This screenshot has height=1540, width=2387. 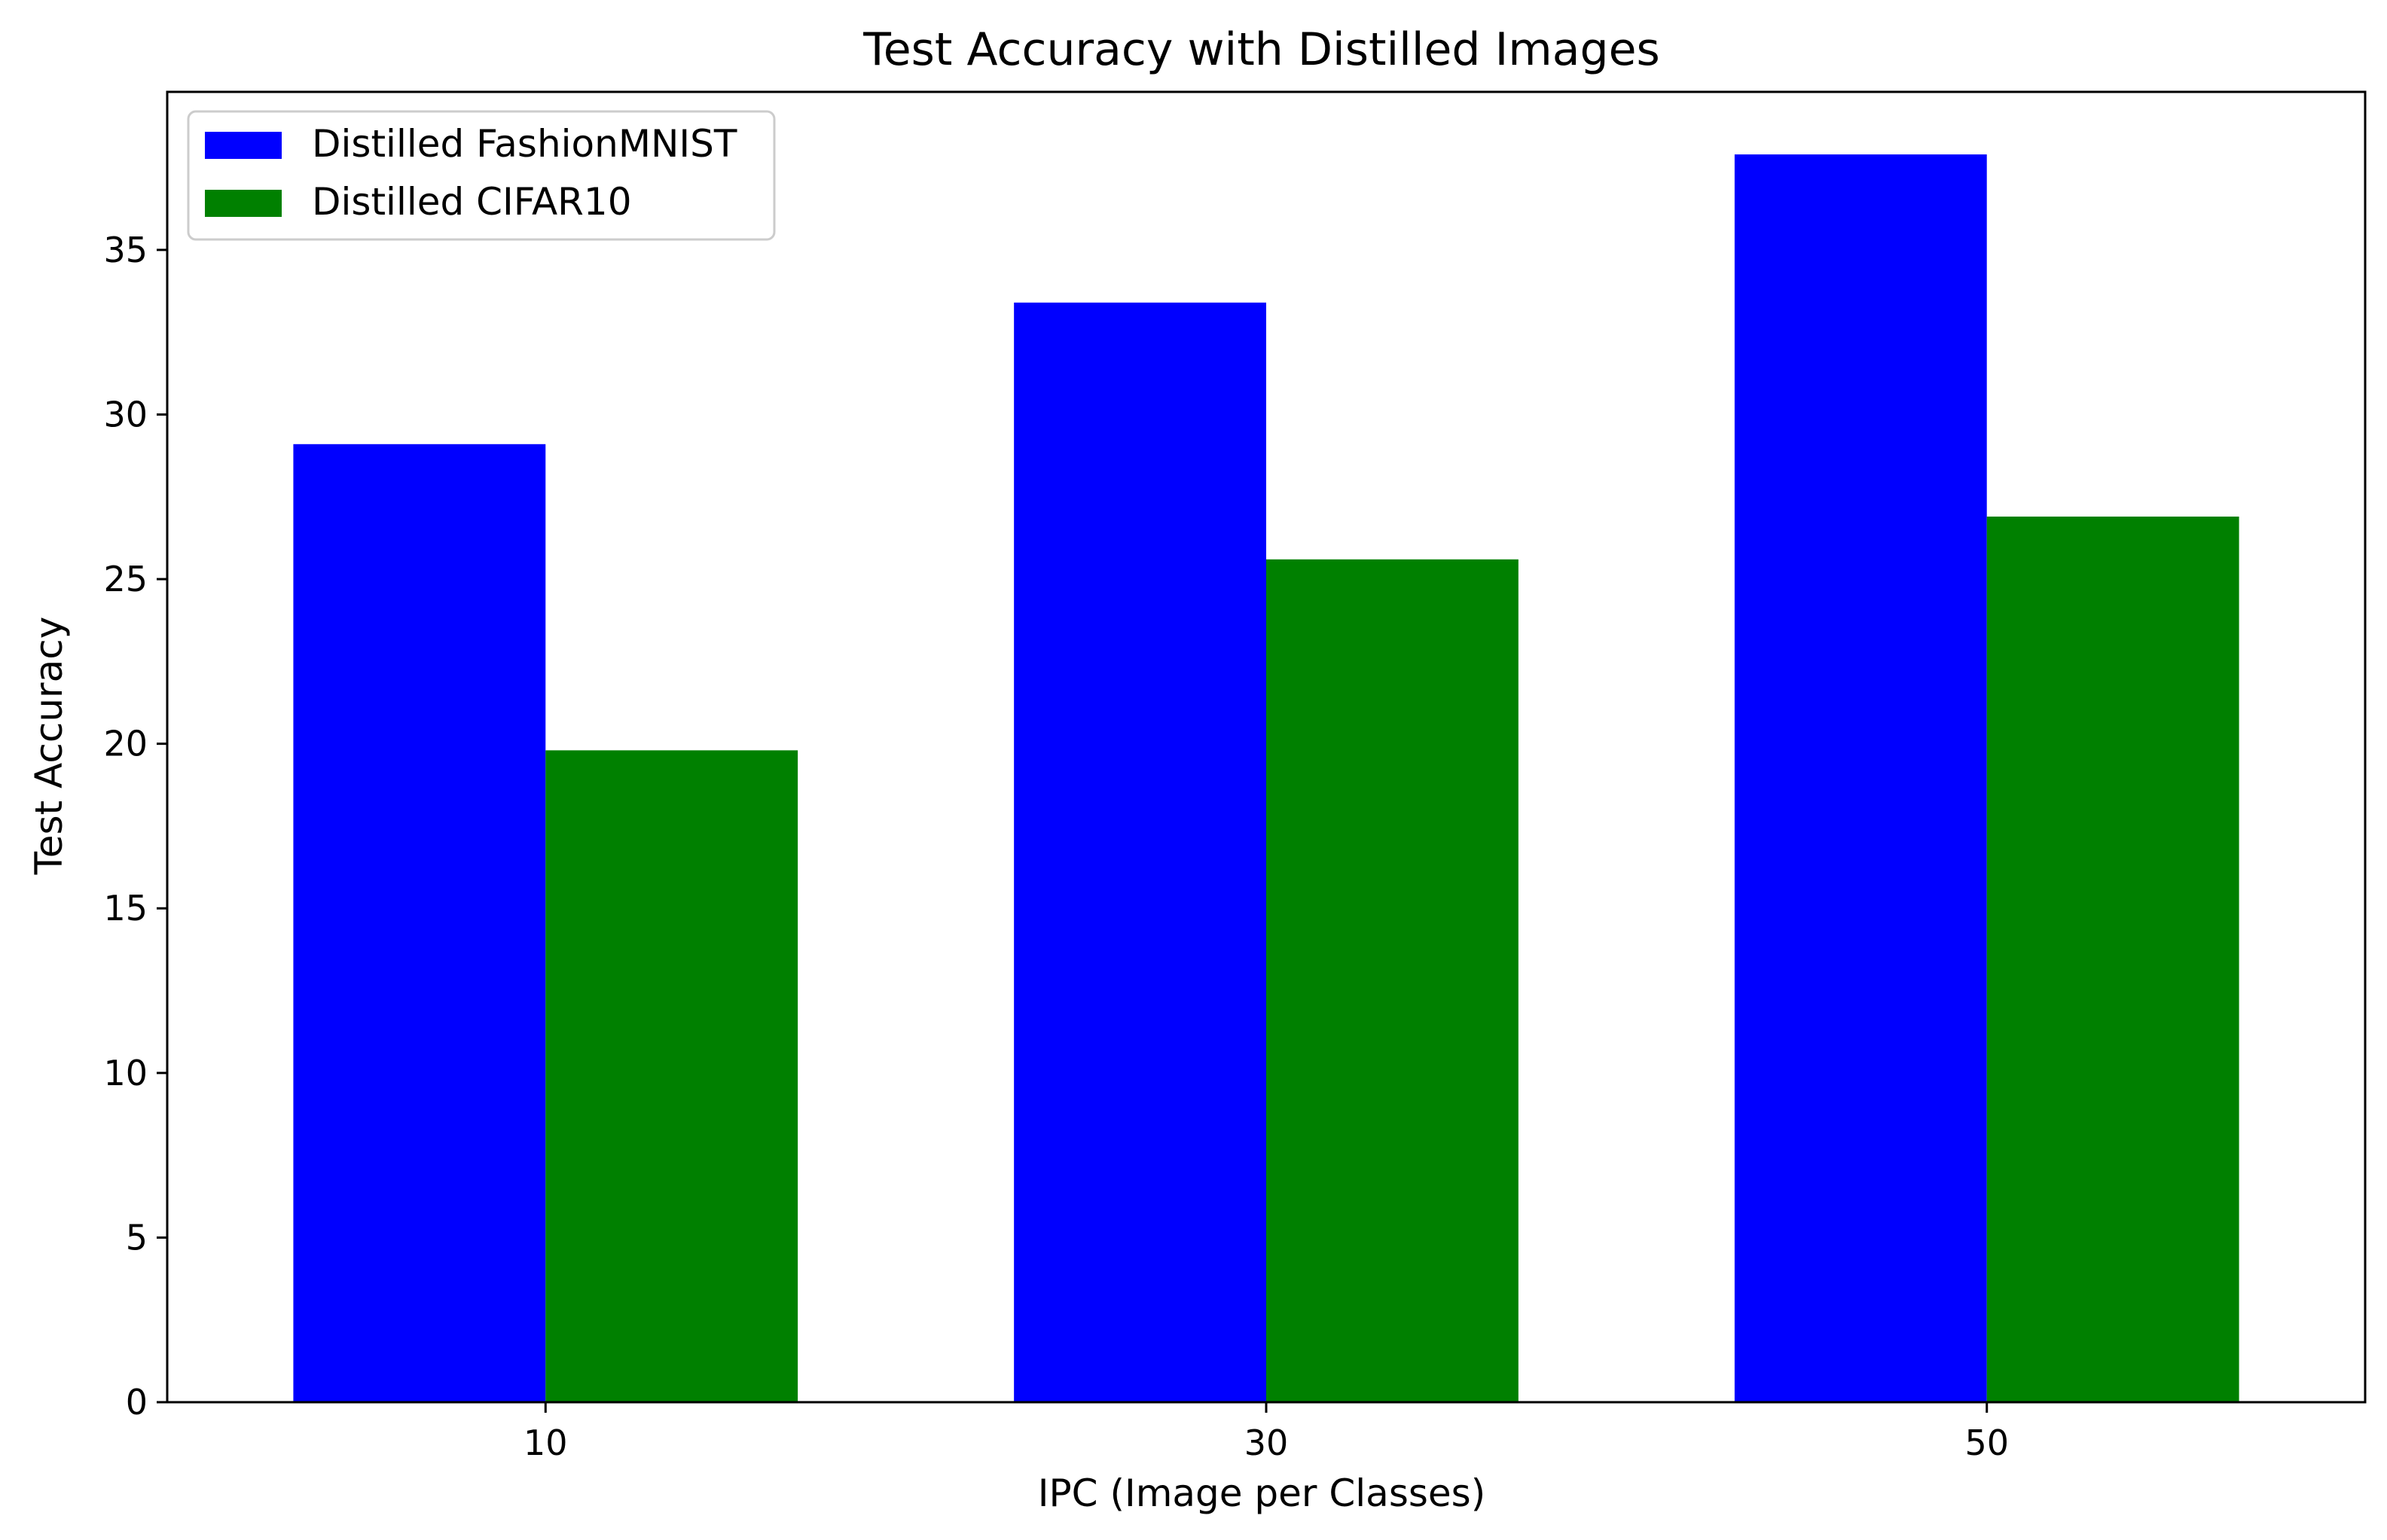 I want to click on chart-title: Test Accuracy with Distilled Images, so click(x=1261, y=50).